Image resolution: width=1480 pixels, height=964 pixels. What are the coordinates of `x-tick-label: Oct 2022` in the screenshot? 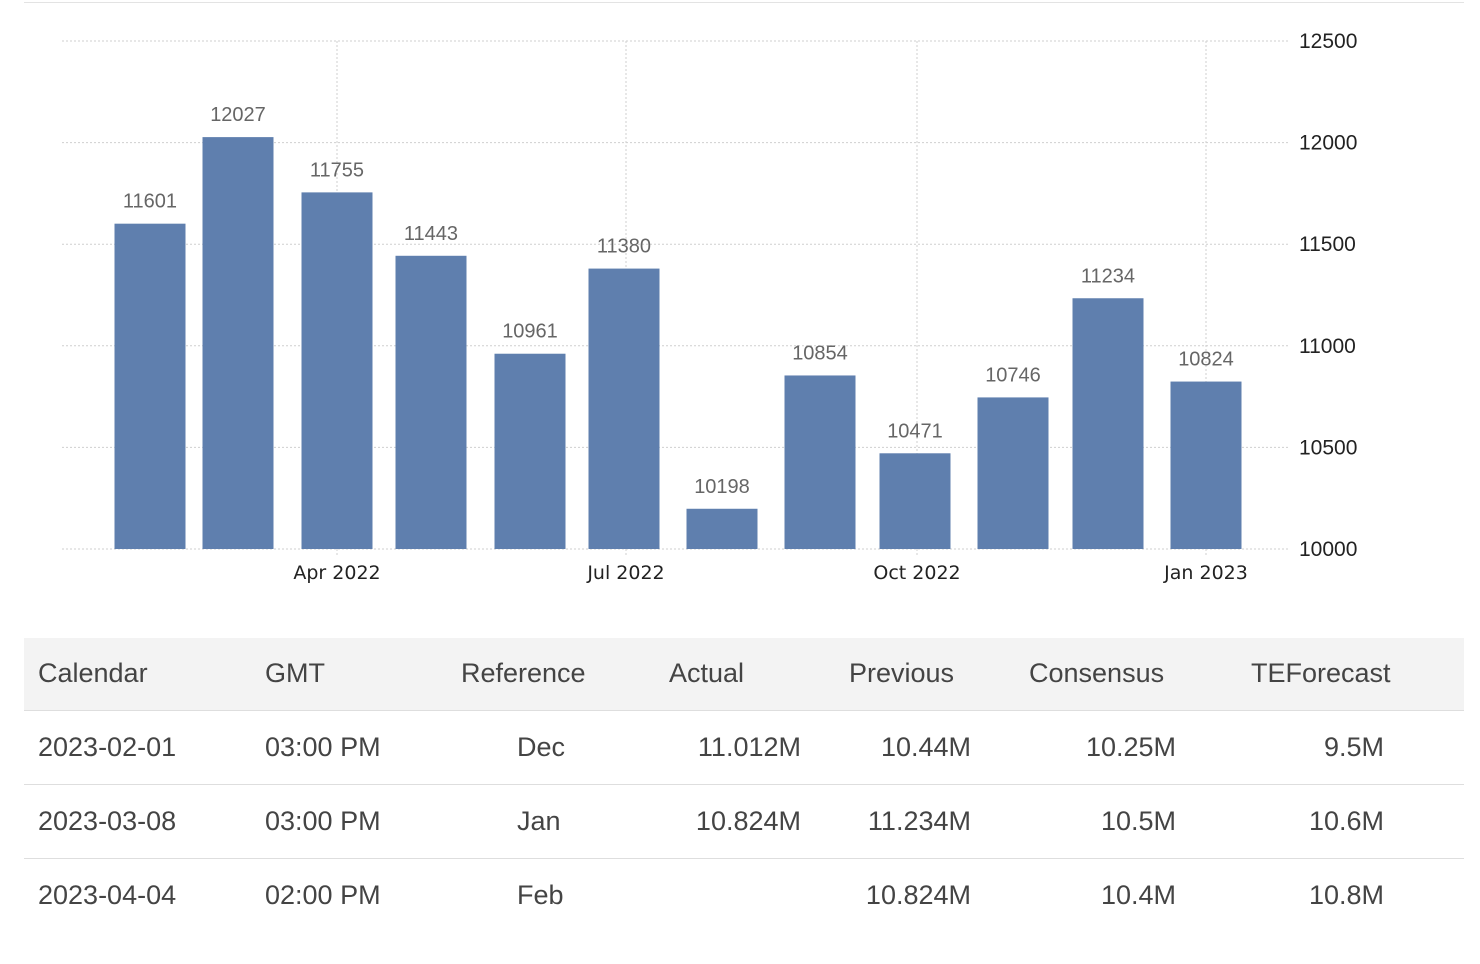 It's located at (916, 573).